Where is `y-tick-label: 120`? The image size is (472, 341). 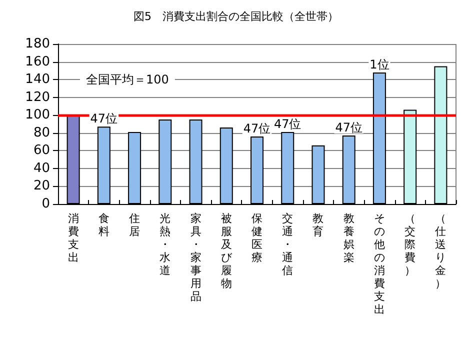
y-tick-label: 120 is located at coordinates (37, 97).